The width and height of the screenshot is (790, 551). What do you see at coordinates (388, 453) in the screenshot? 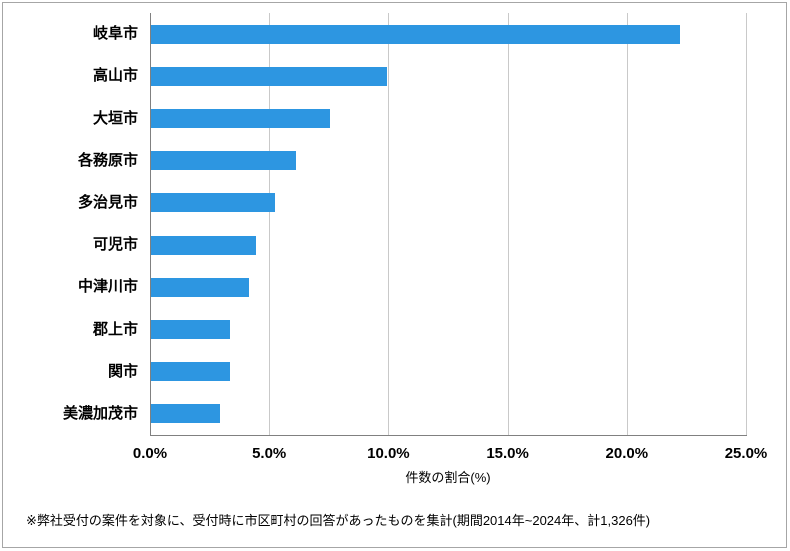
I see `x-tick-label: 10.0%` at bounding box center [388, 453].